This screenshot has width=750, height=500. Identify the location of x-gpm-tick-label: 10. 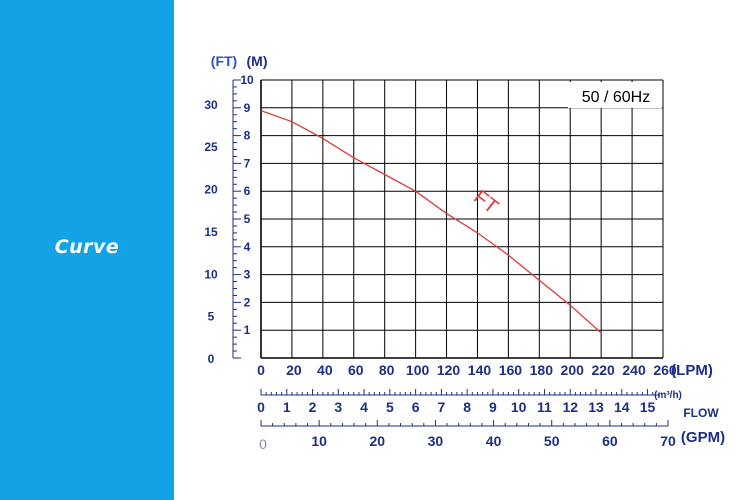
(319, 441).